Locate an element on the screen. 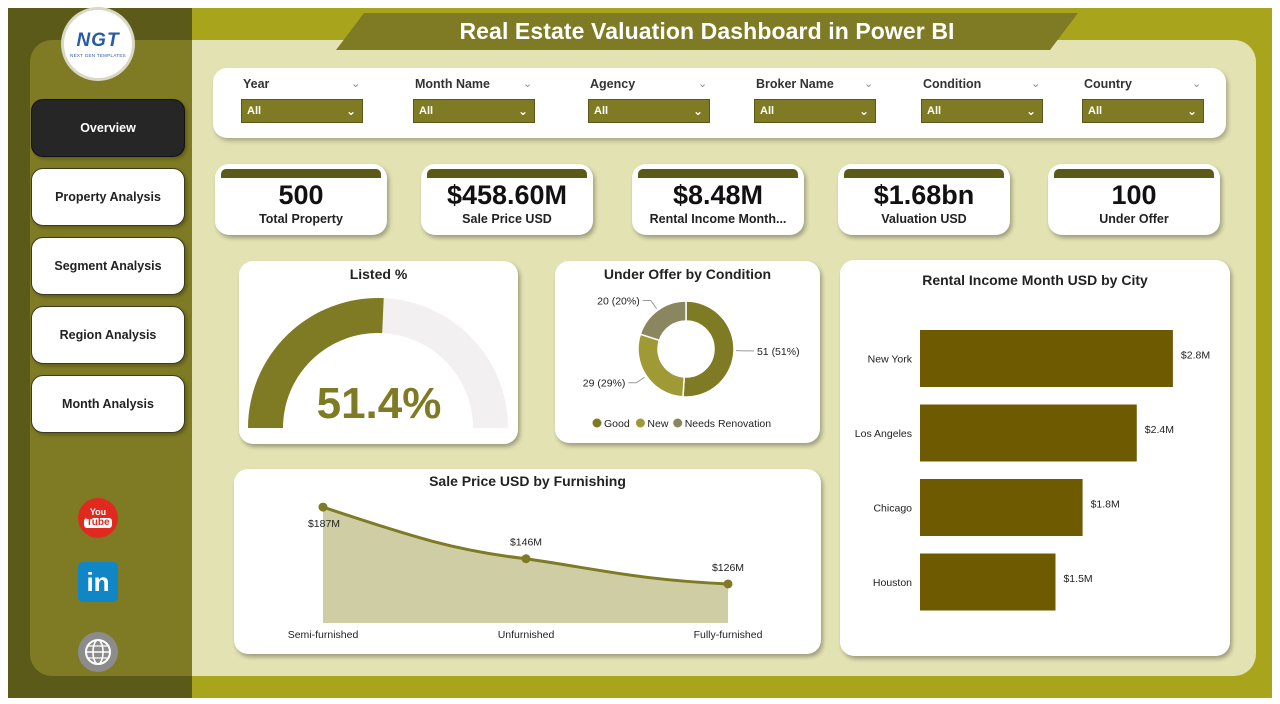  linkedin-icon: in is located at coordinates (98, 582).